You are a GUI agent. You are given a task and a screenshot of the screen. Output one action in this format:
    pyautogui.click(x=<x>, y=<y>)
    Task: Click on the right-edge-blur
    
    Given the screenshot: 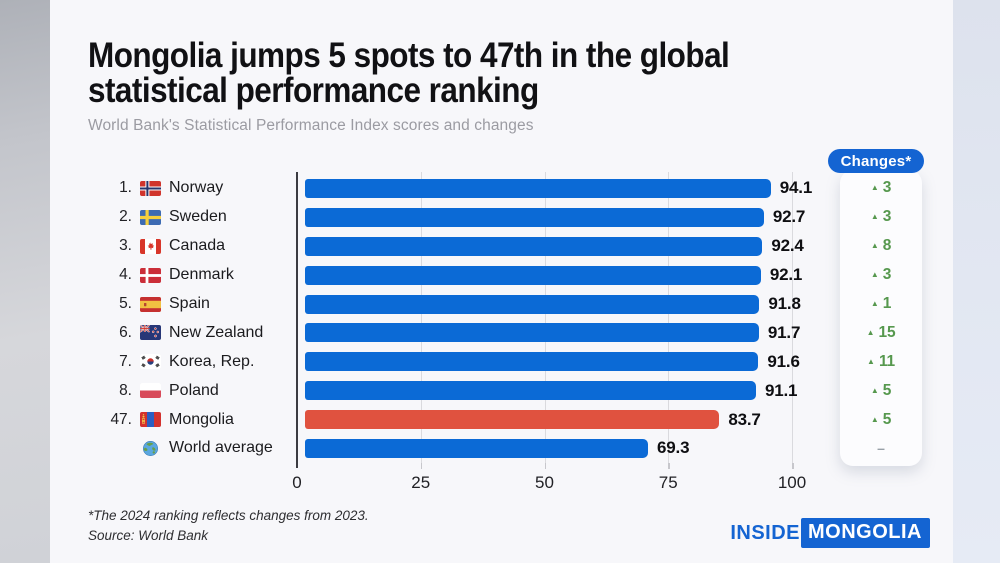 What is the action you would take?
    pyautogui.click(x=976, y=281)
    